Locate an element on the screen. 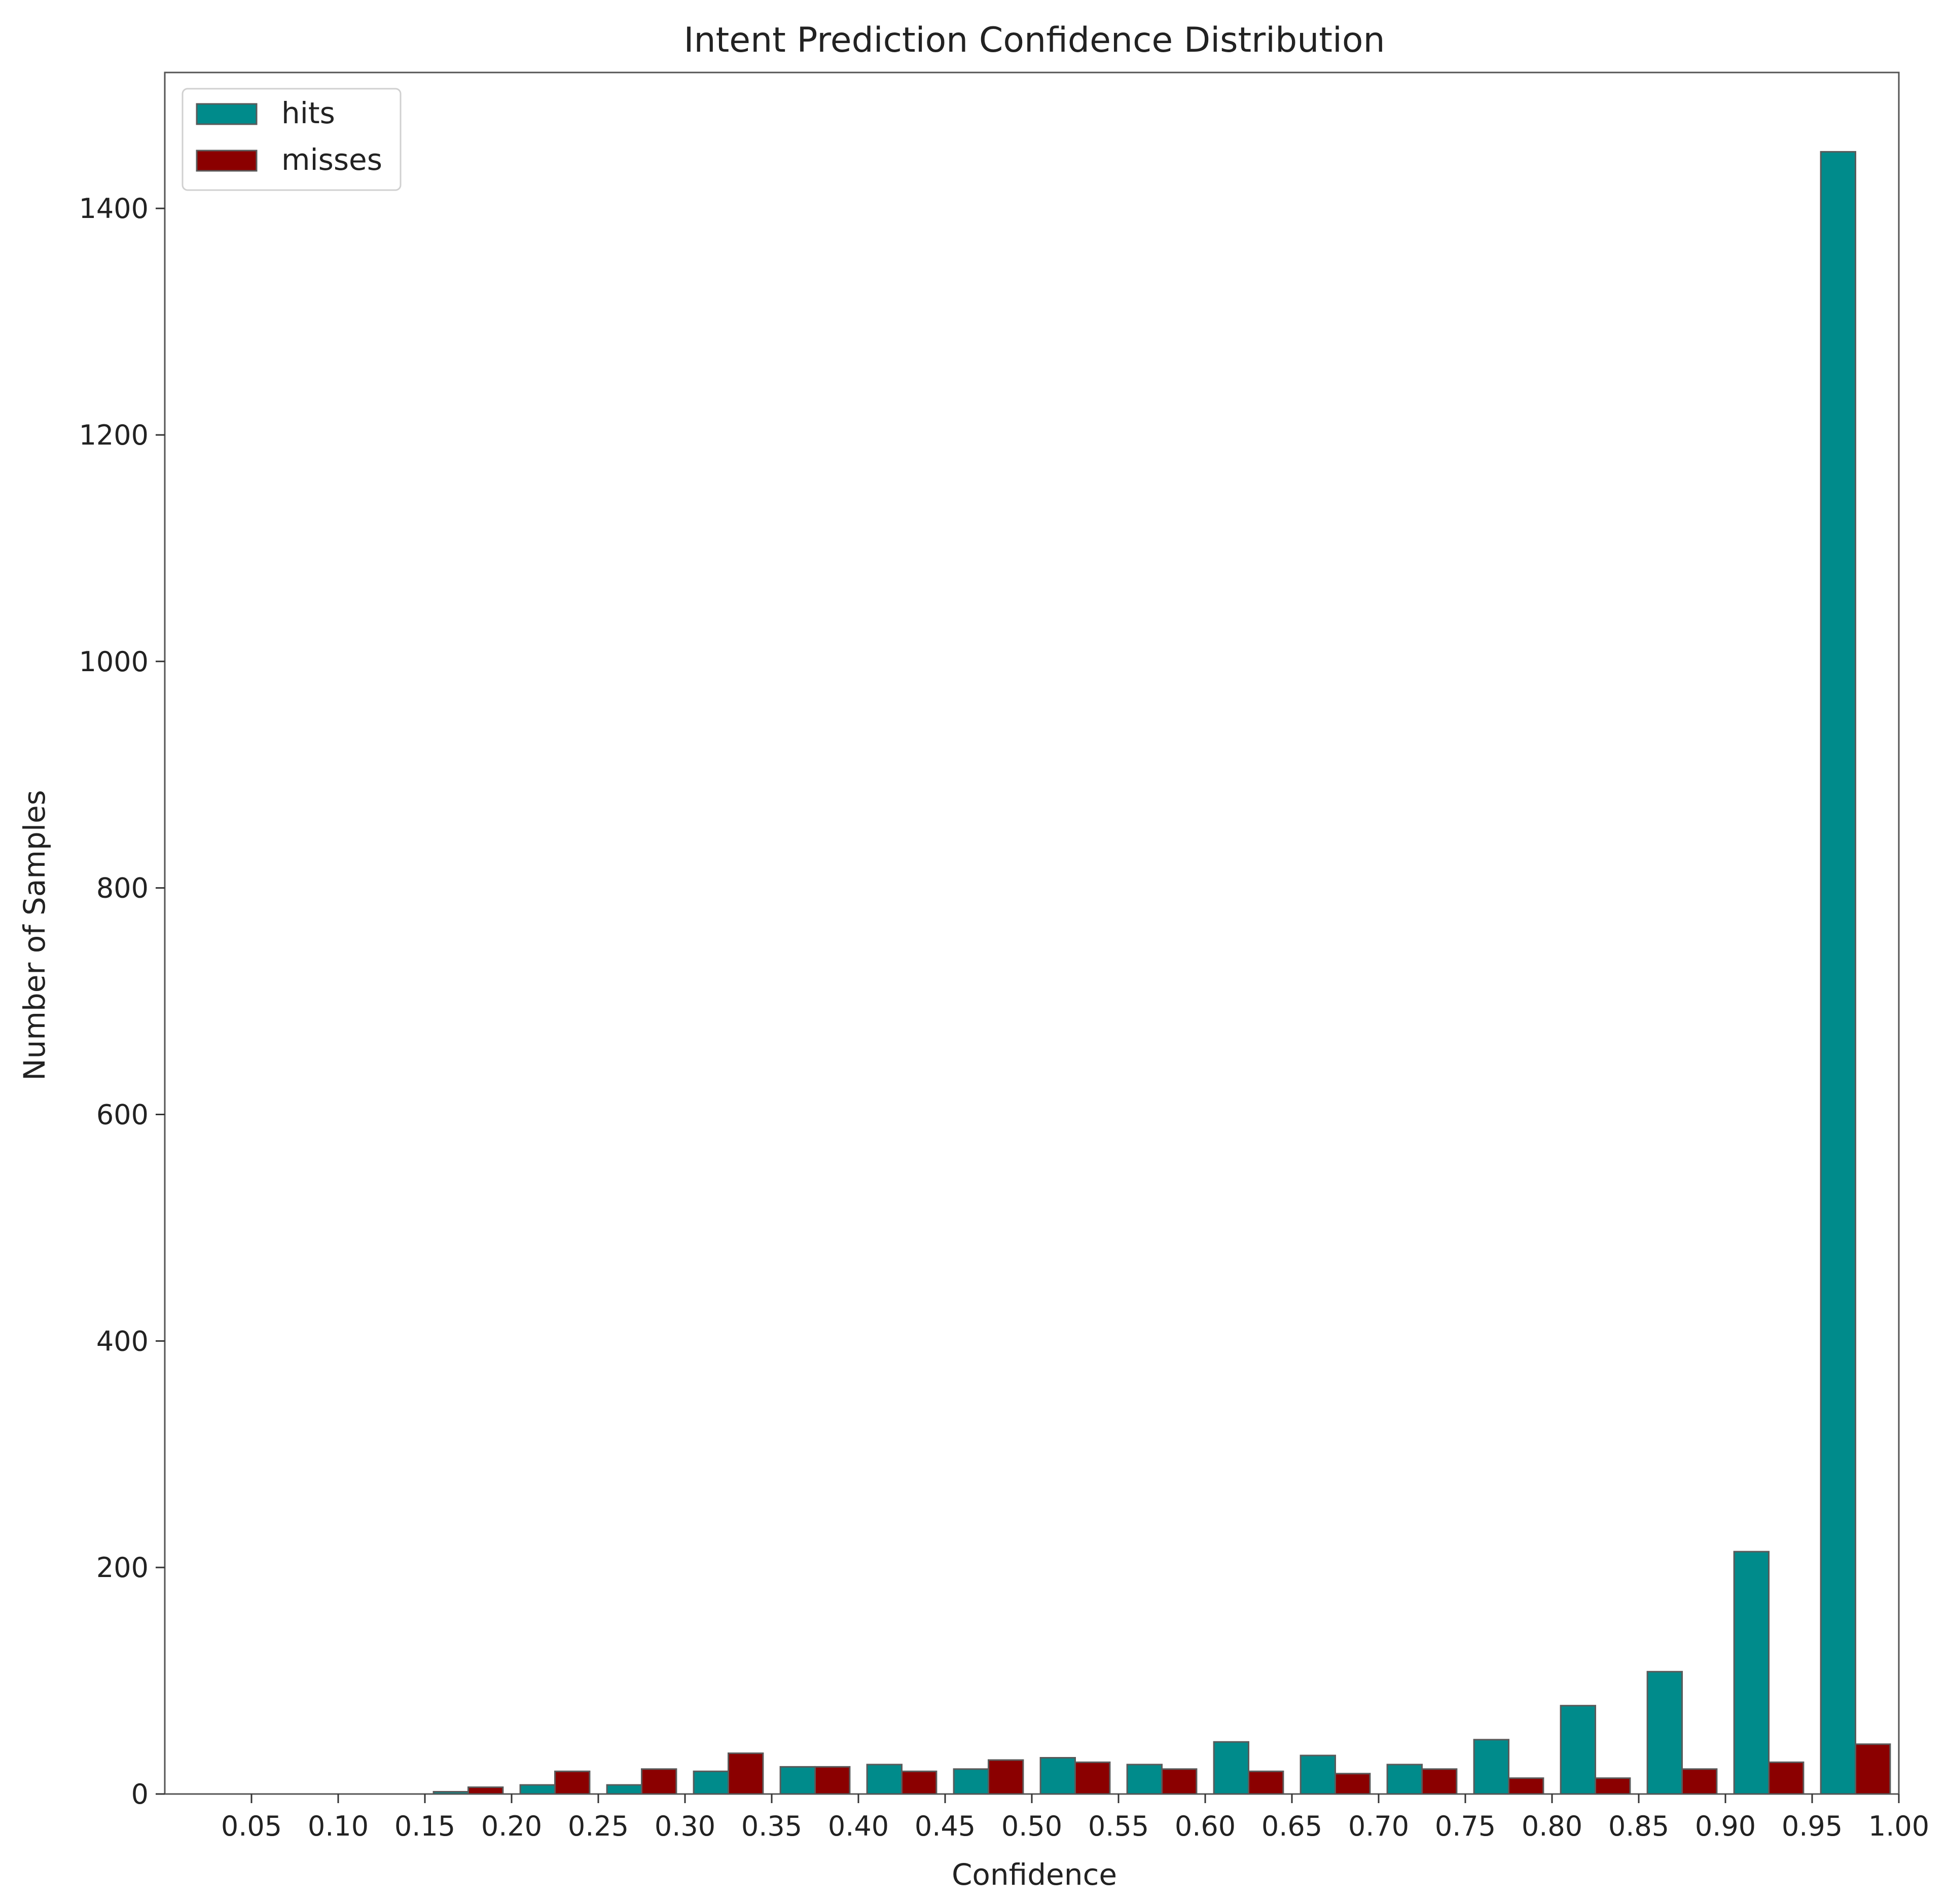 This screenshot has height=1904, width=1947. bar-misses-0.50 is located at coordinates (1006, 1777).